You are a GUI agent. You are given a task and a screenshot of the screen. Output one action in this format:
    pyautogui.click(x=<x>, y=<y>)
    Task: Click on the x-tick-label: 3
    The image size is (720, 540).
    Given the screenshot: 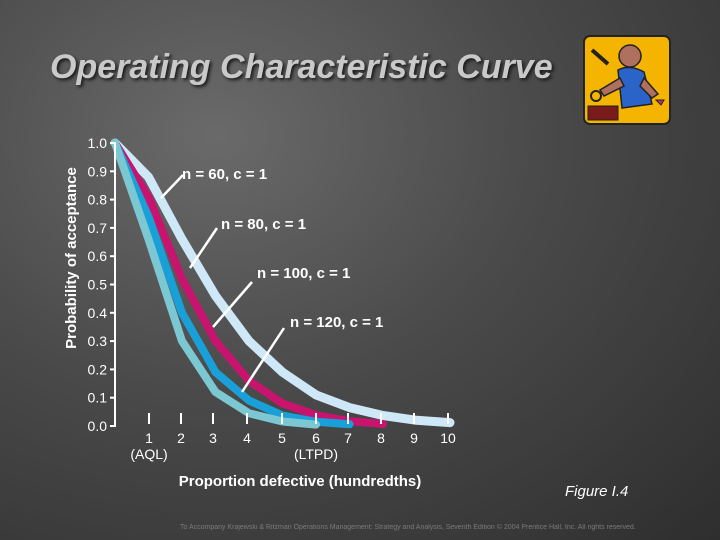 What is the action you would take?
    pyautogui.click(x=213, y=438)
    